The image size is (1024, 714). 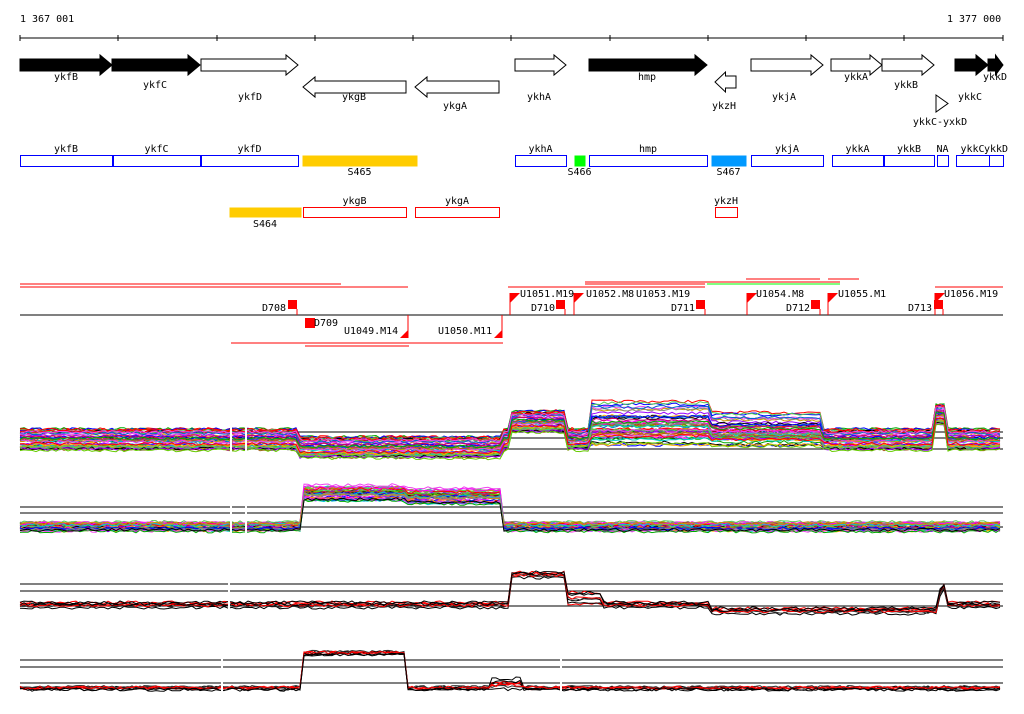 What do you see at coordinates (942, 149) in the screenshot?
I see `segment-label-NA: NA` at bounding box center [942, 149].